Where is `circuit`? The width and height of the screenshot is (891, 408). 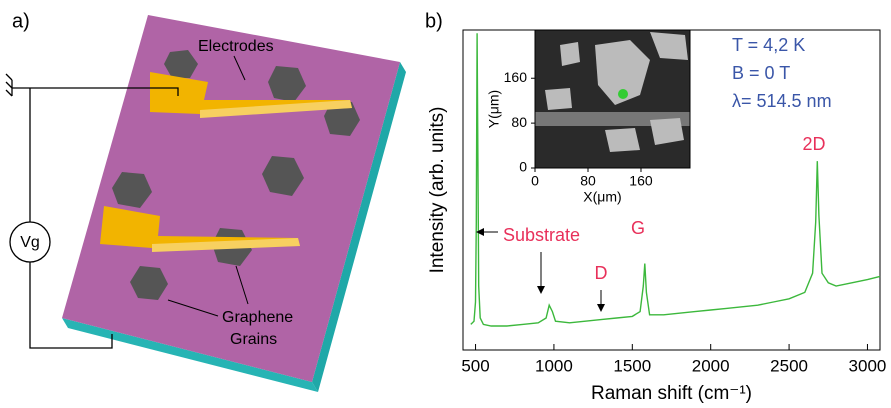
circuit is located at coordinates (92, 211).